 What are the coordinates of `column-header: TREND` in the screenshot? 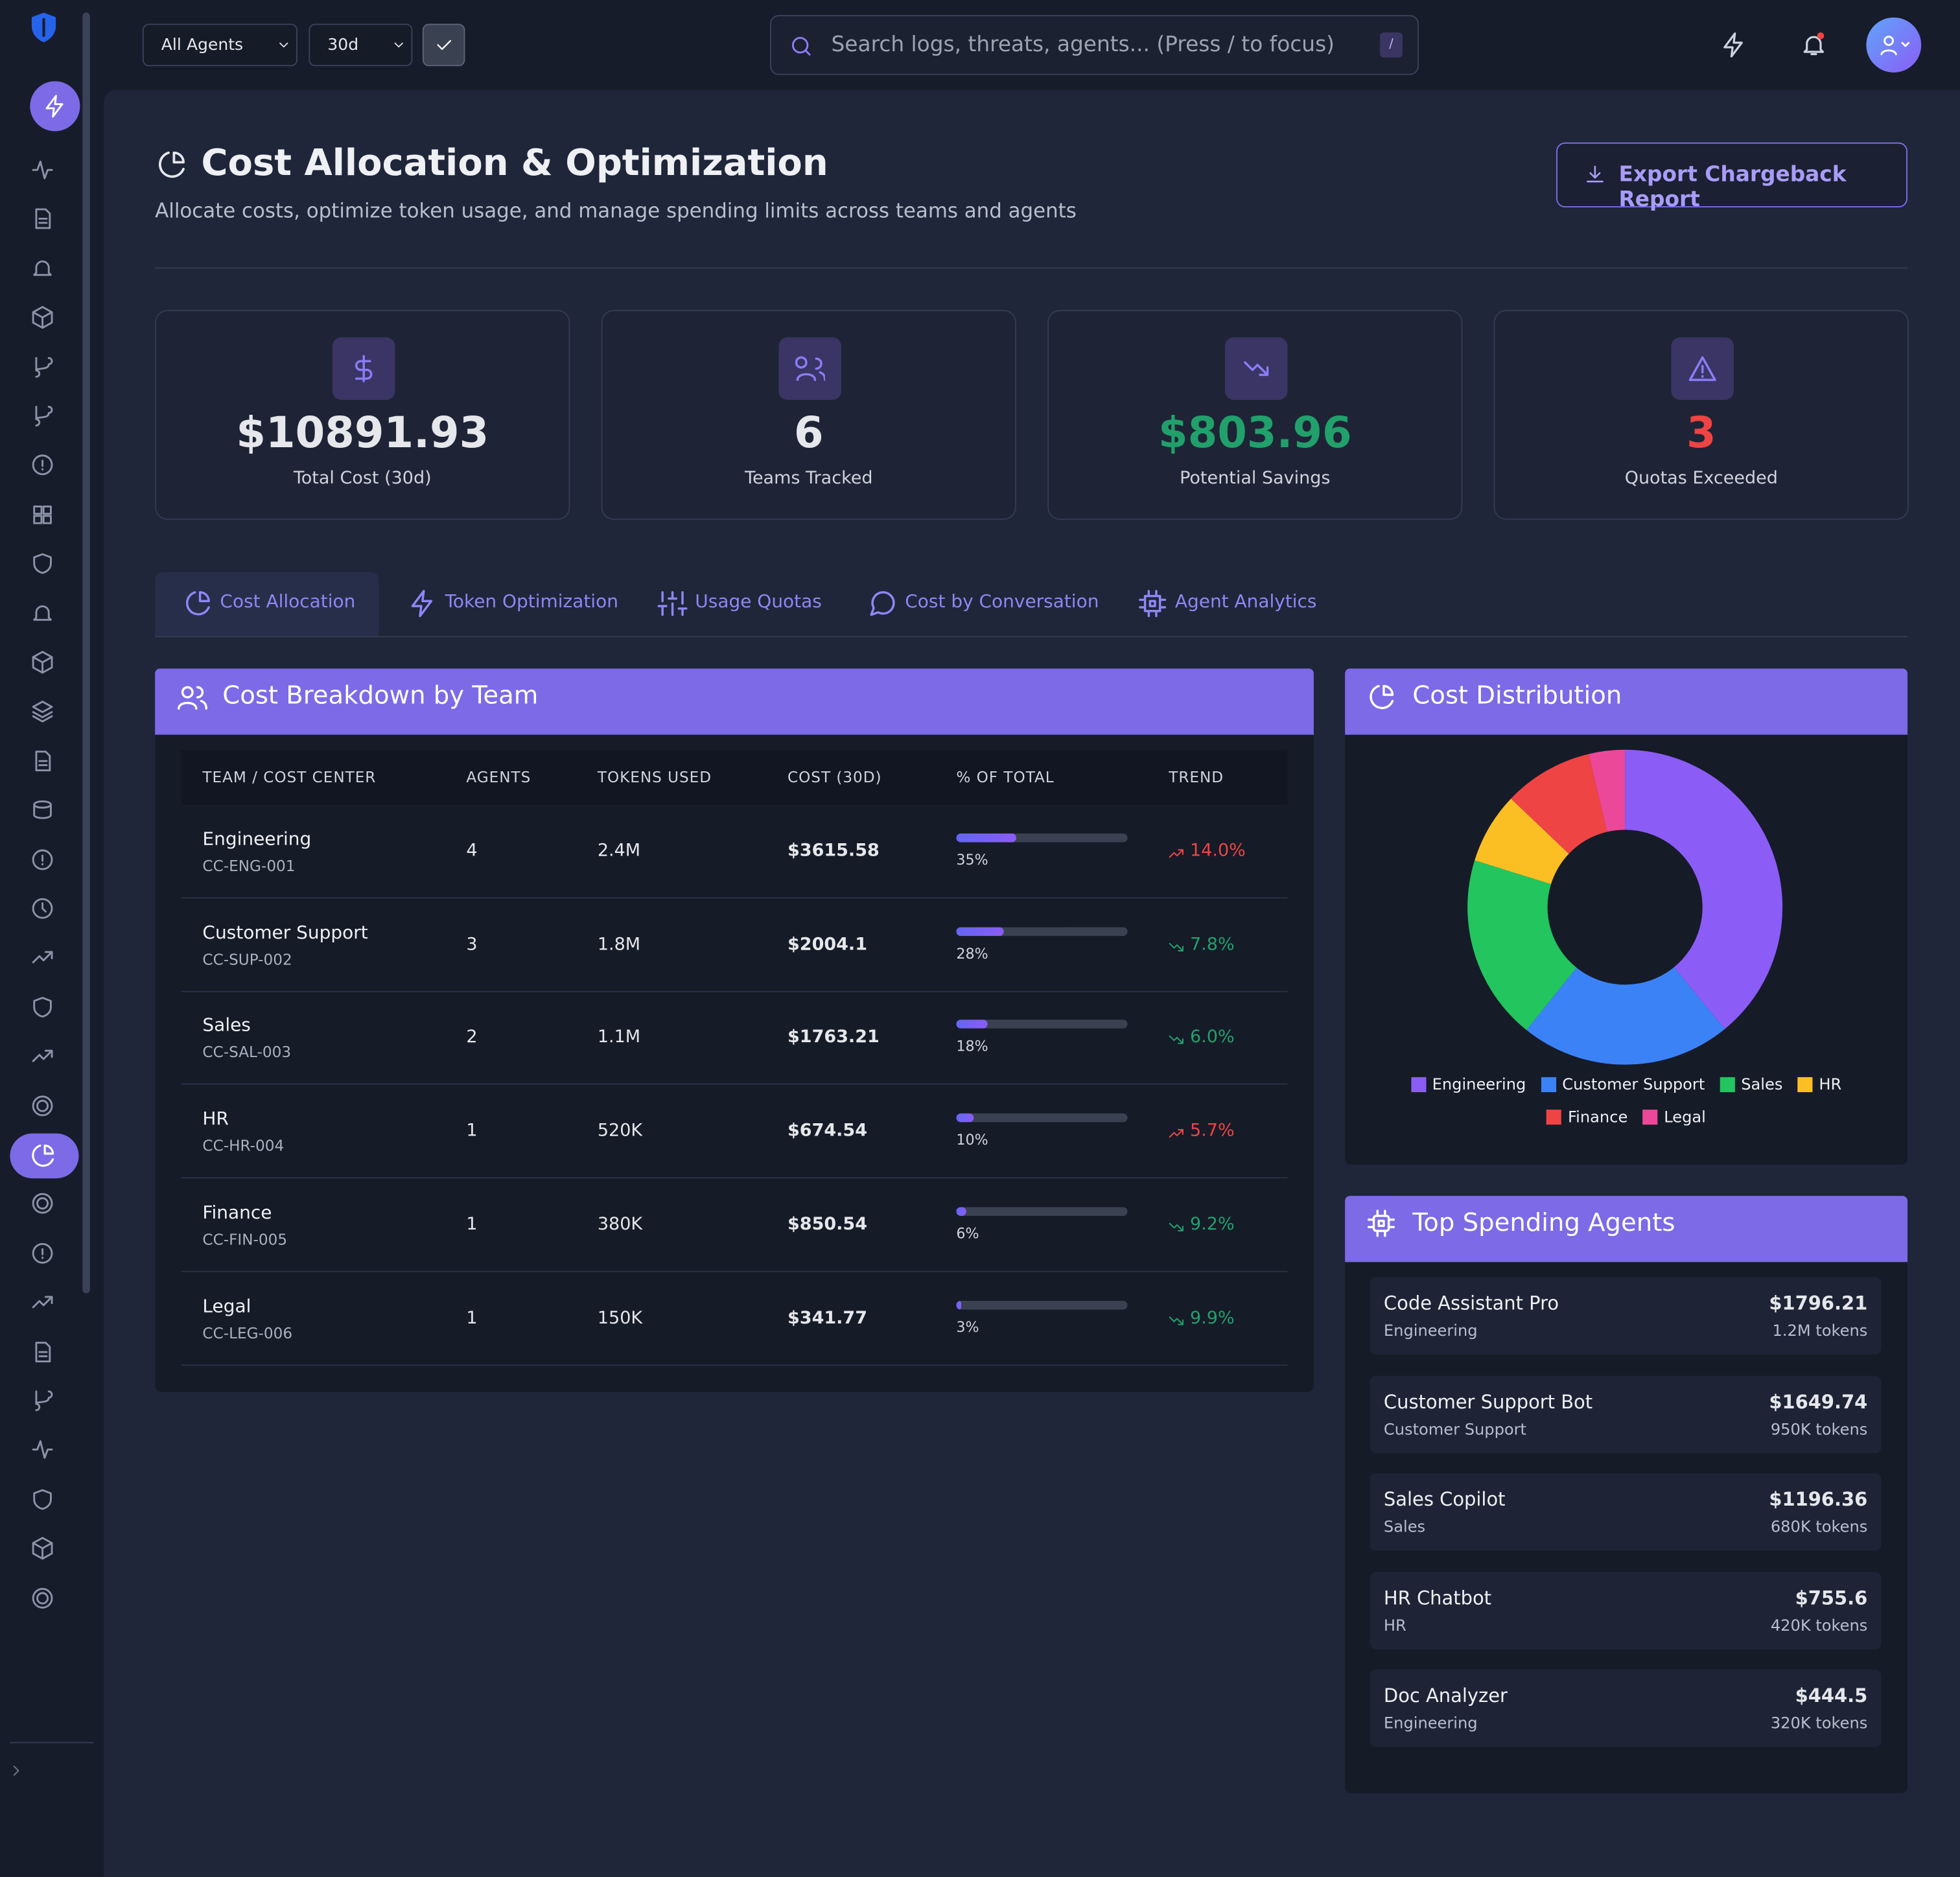 It's located at (1196, 777).